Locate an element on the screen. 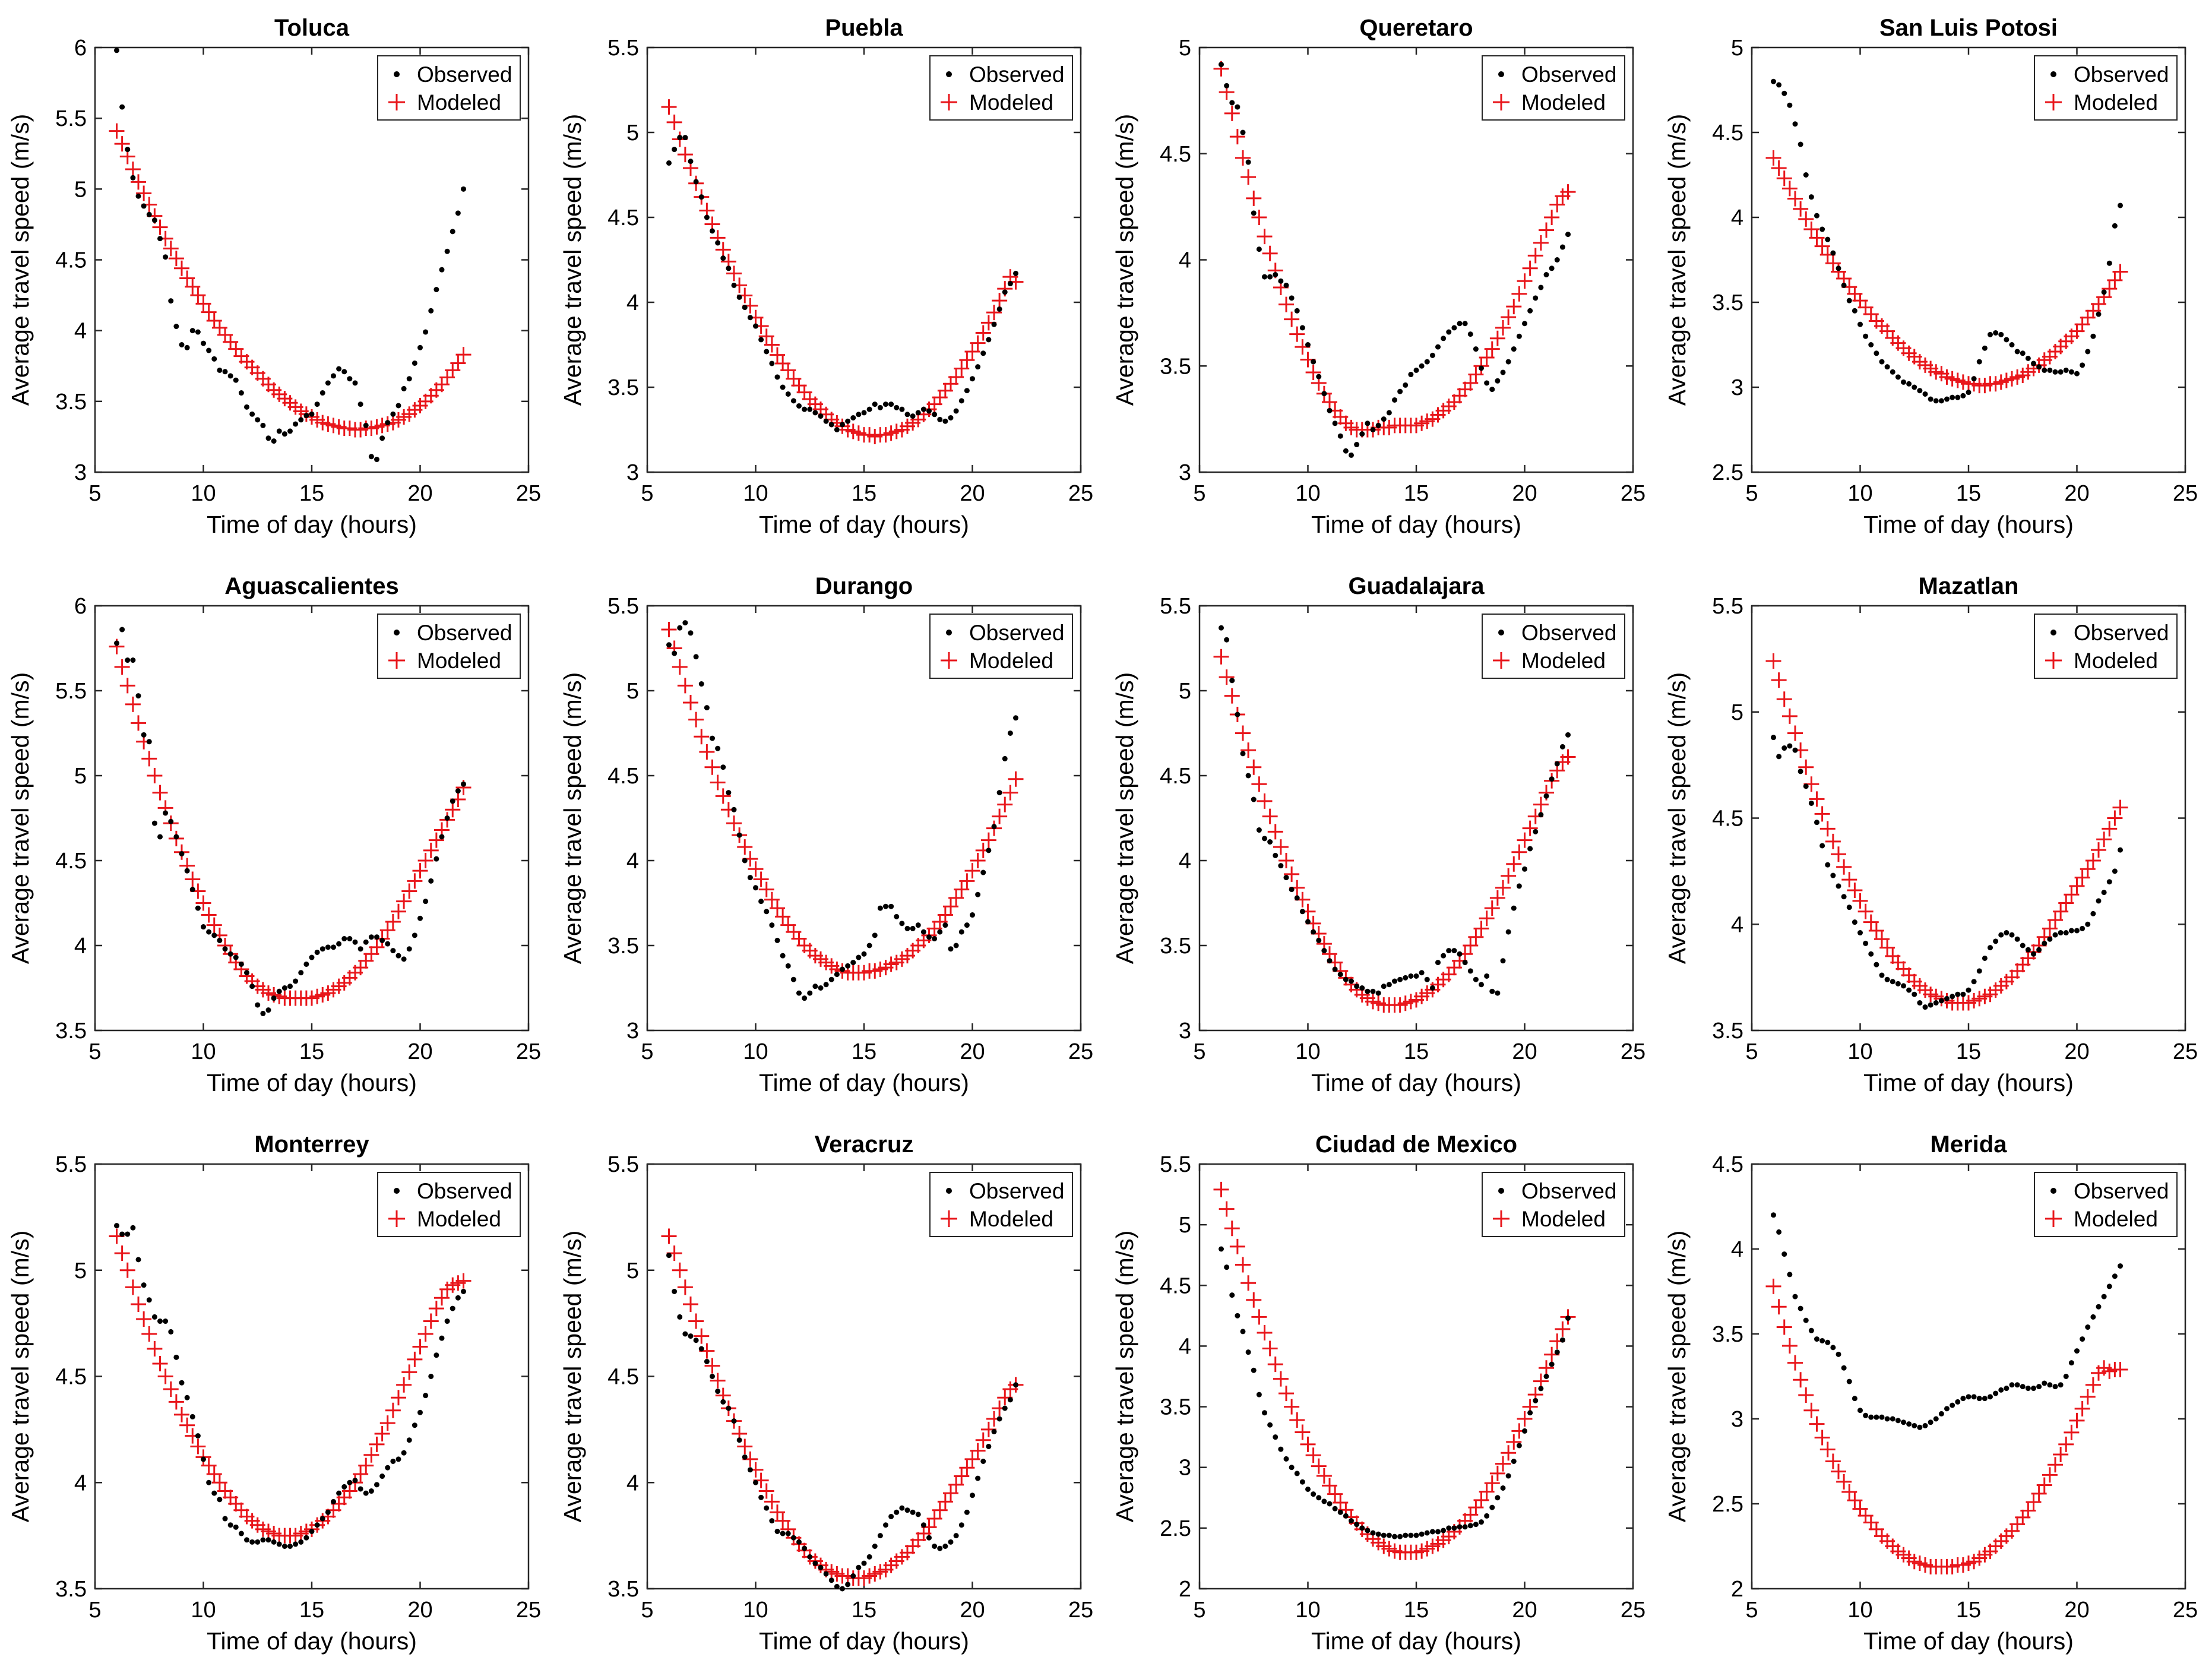 The height and width of the screenshot is (1679, 2212). observed-series is located at coordinates (842, 283).